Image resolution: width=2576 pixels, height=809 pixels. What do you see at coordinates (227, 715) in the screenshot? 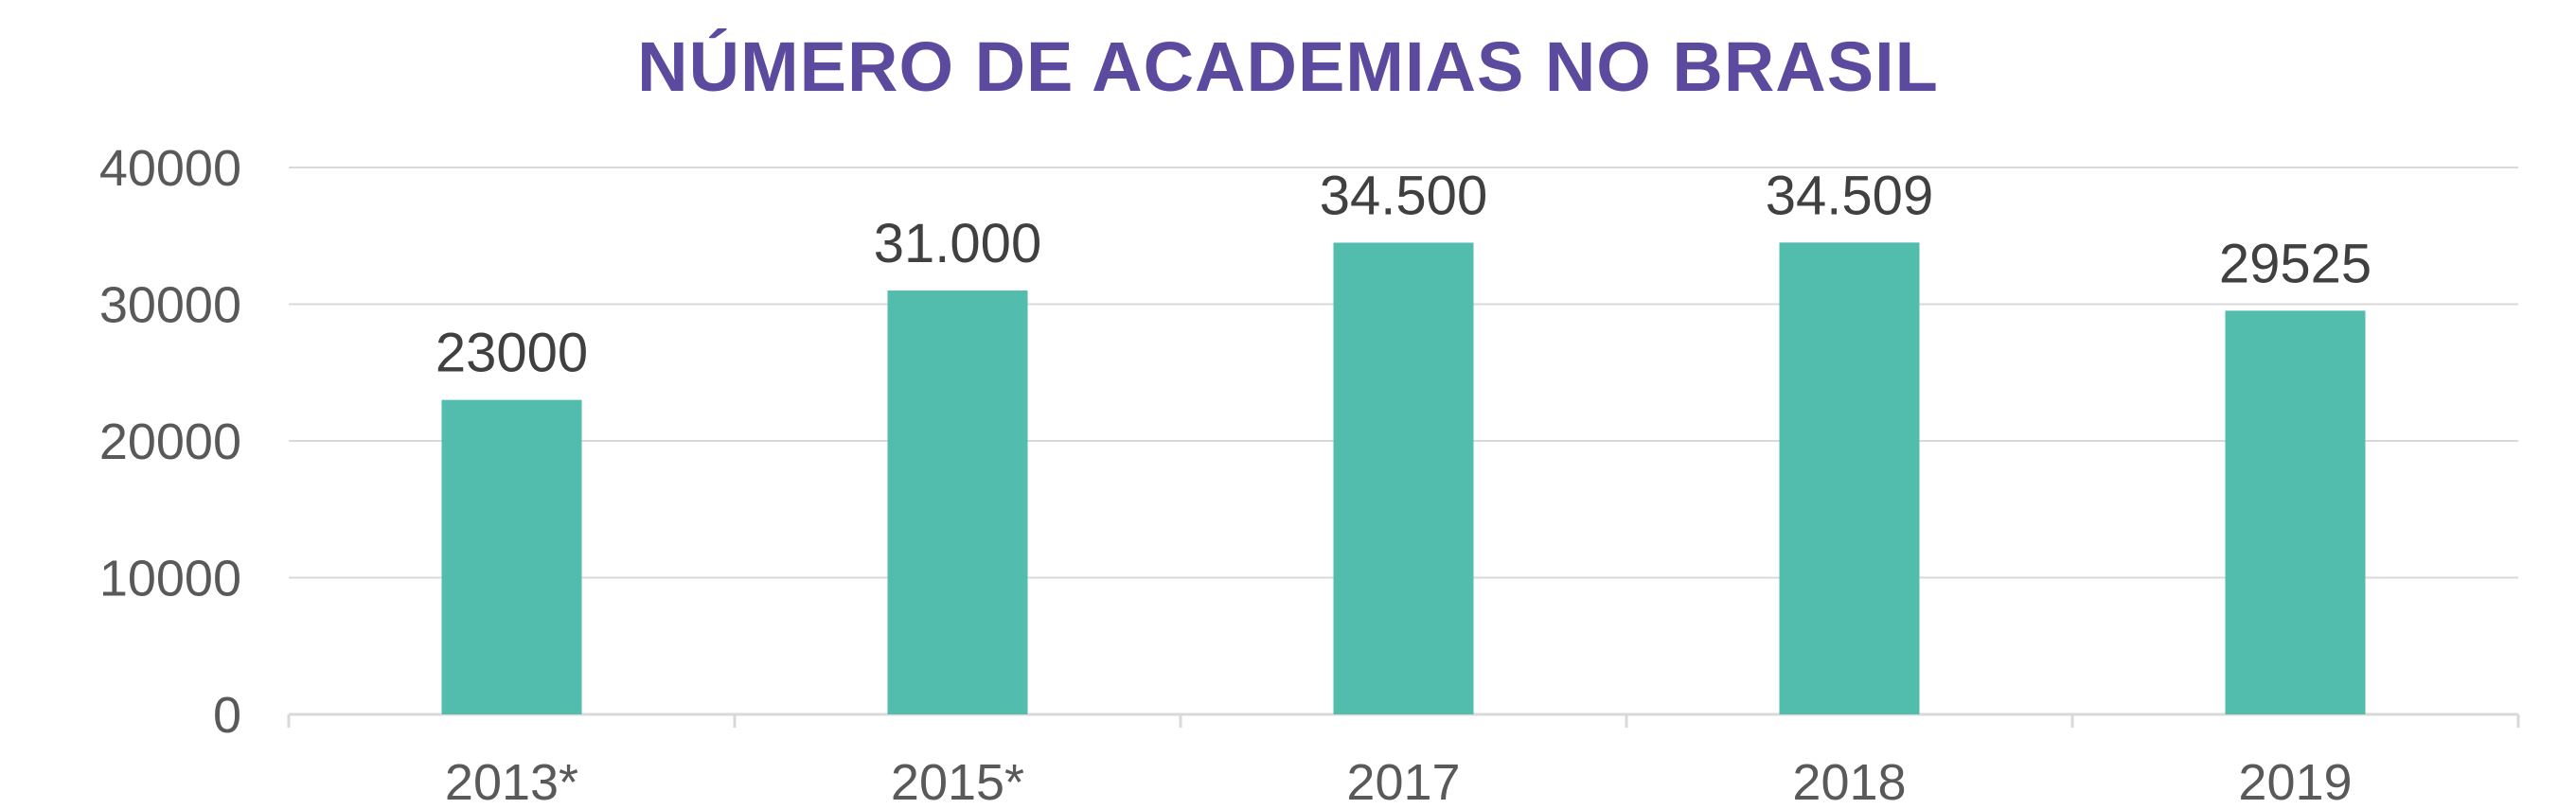
I see `y-tick-label: 0` at bounding box center [227, 715].